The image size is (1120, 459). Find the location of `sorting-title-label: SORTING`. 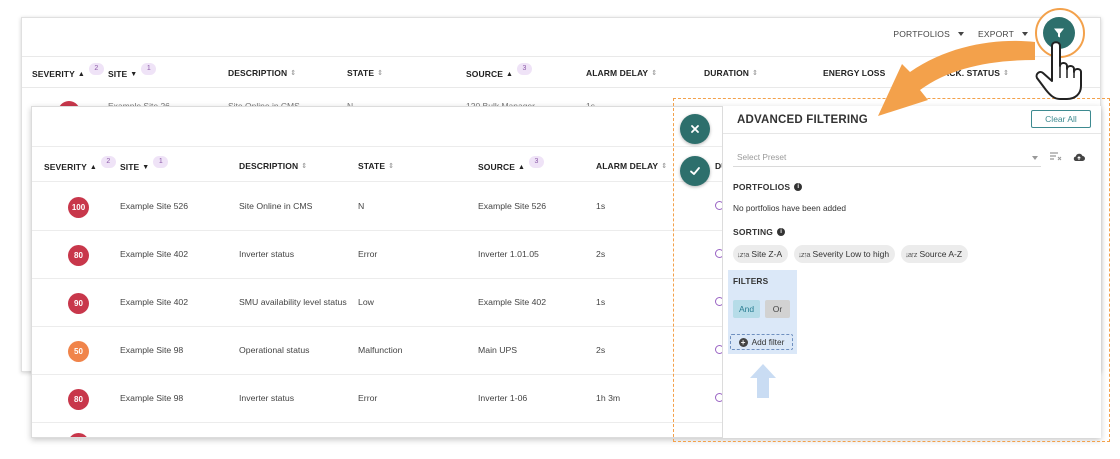

sorting-title-label: SORTING is located at coordinates (753, 232).